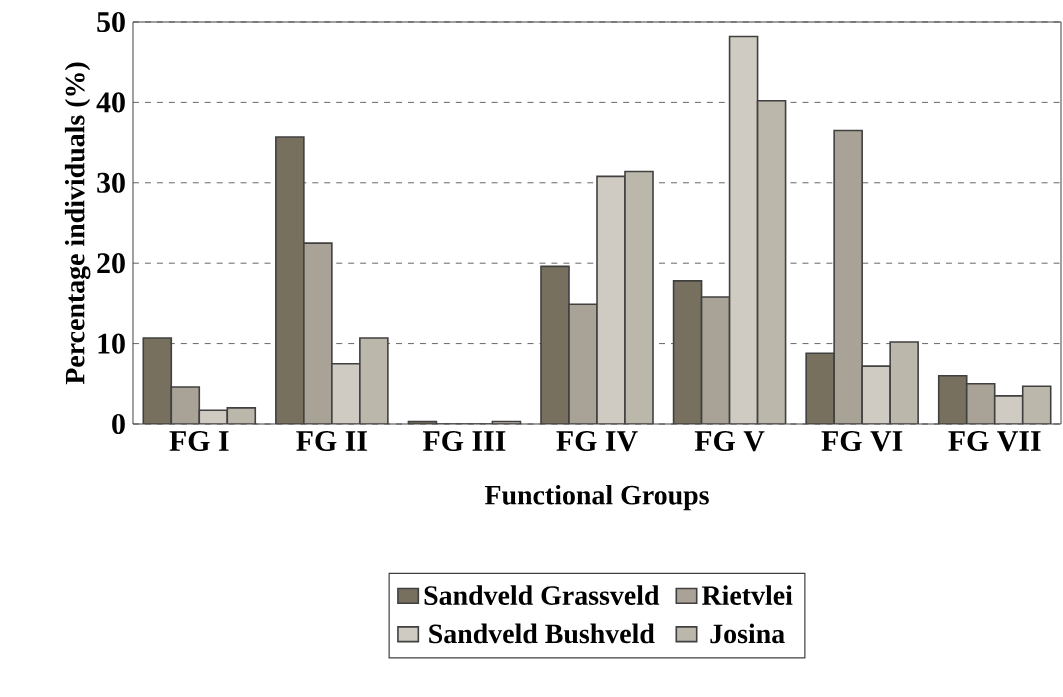 This screenshot has height=697, width=1063. What do you see at coordinates (597, 441) in the screenshot?
I see `x-tick-label: FG IV` at bounding box center [597, 441].